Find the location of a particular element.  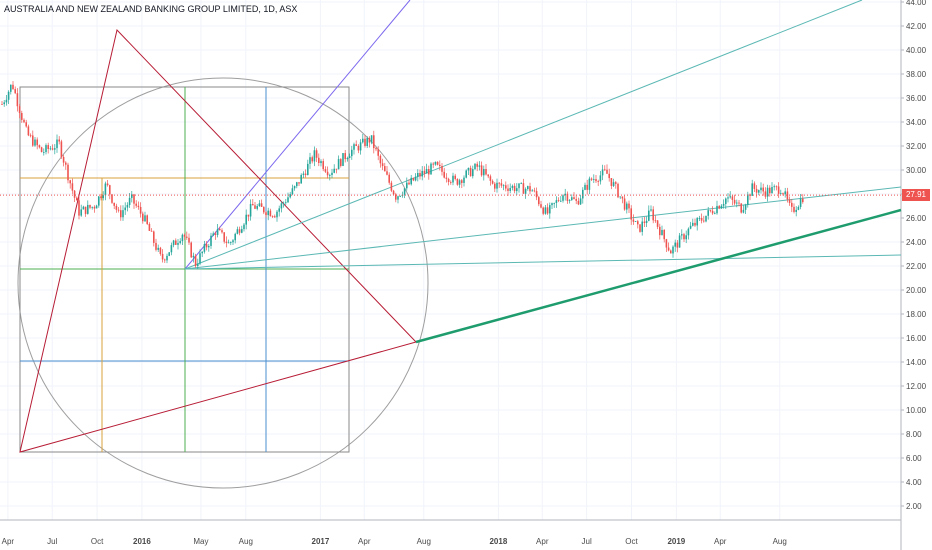

y-tick-label: 12.00 is located at coordinates (916, 386).